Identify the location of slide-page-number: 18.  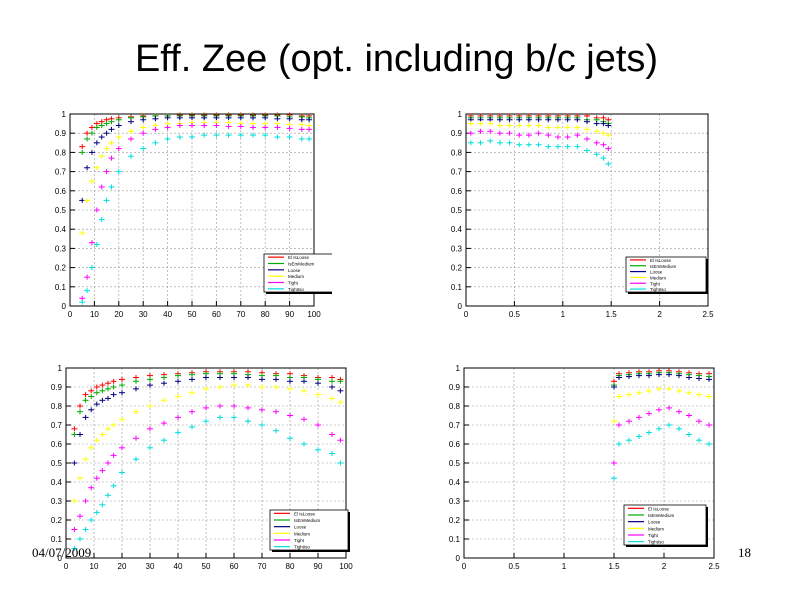
(744, 552).